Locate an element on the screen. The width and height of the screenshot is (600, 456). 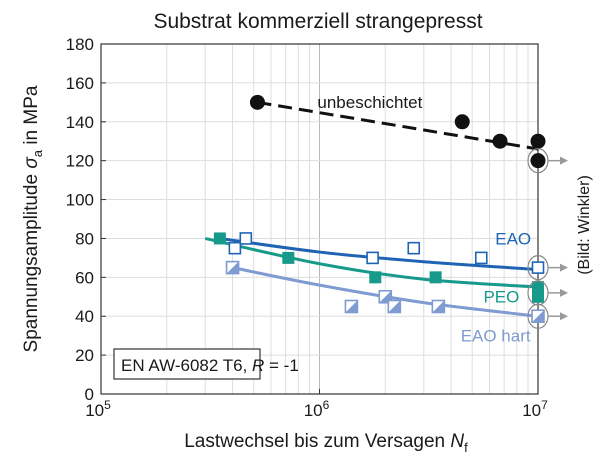
series-label-EAO: EAO is located at coordinates (513, 238).